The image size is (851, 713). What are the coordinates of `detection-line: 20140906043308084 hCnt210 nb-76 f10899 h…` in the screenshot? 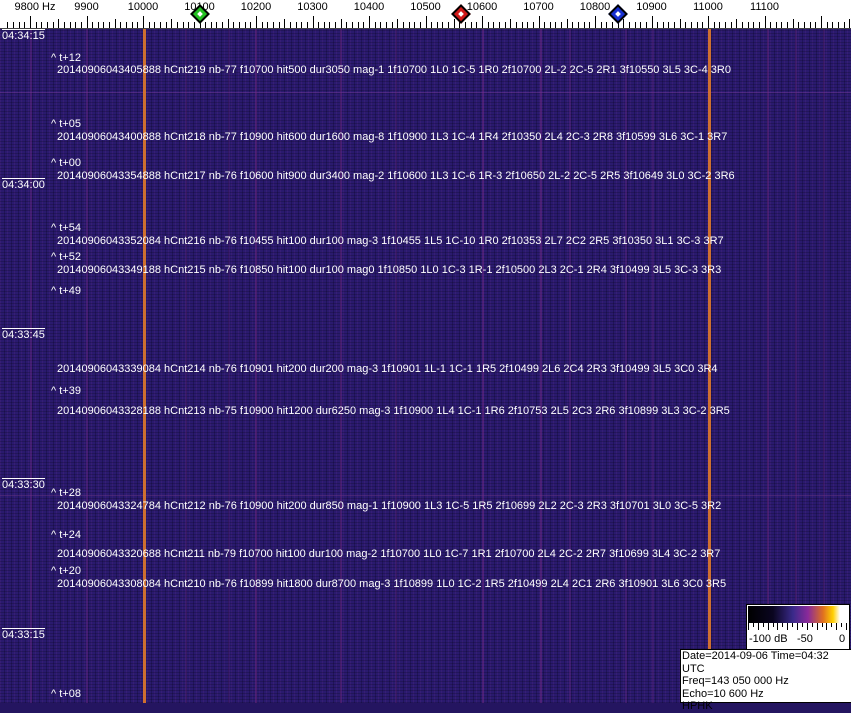 It's located at (392, 584).